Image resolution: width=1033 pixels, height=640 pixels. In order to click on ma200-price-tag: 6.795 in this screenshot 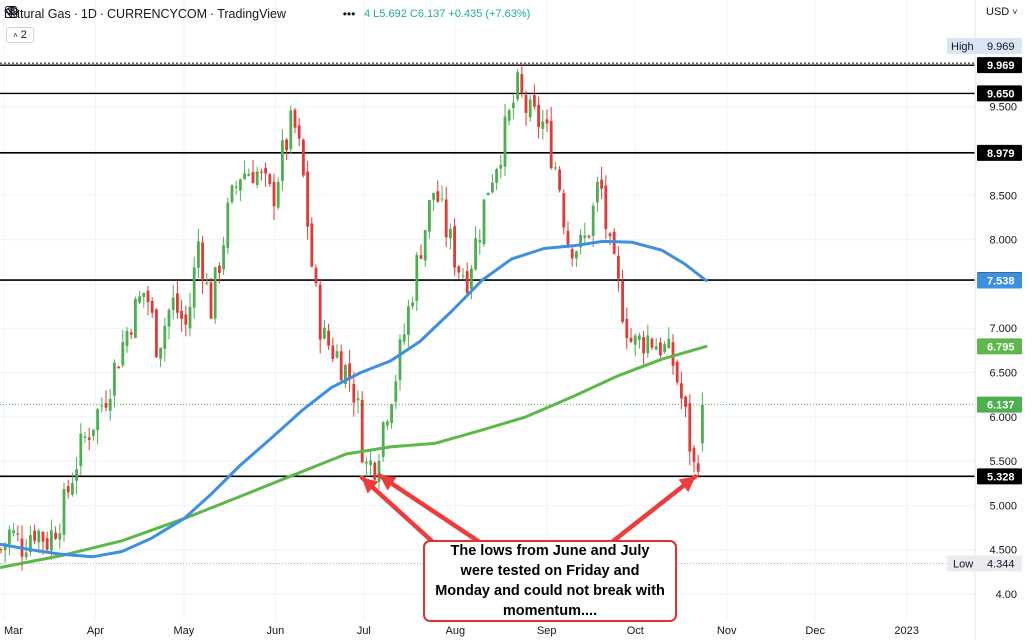, I will do `click(1001, 347)`.